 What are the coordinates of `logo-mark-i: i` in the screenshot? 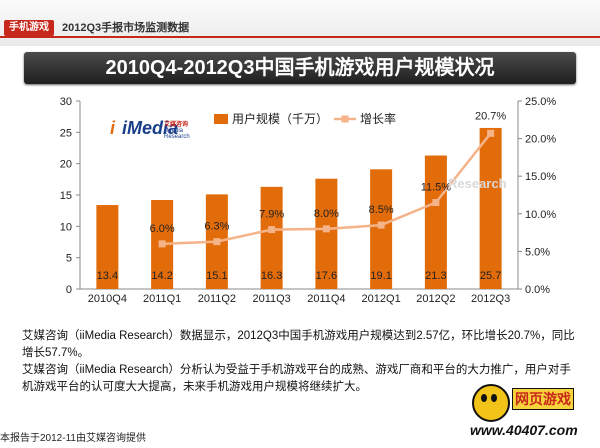 It's located at (113, 128).